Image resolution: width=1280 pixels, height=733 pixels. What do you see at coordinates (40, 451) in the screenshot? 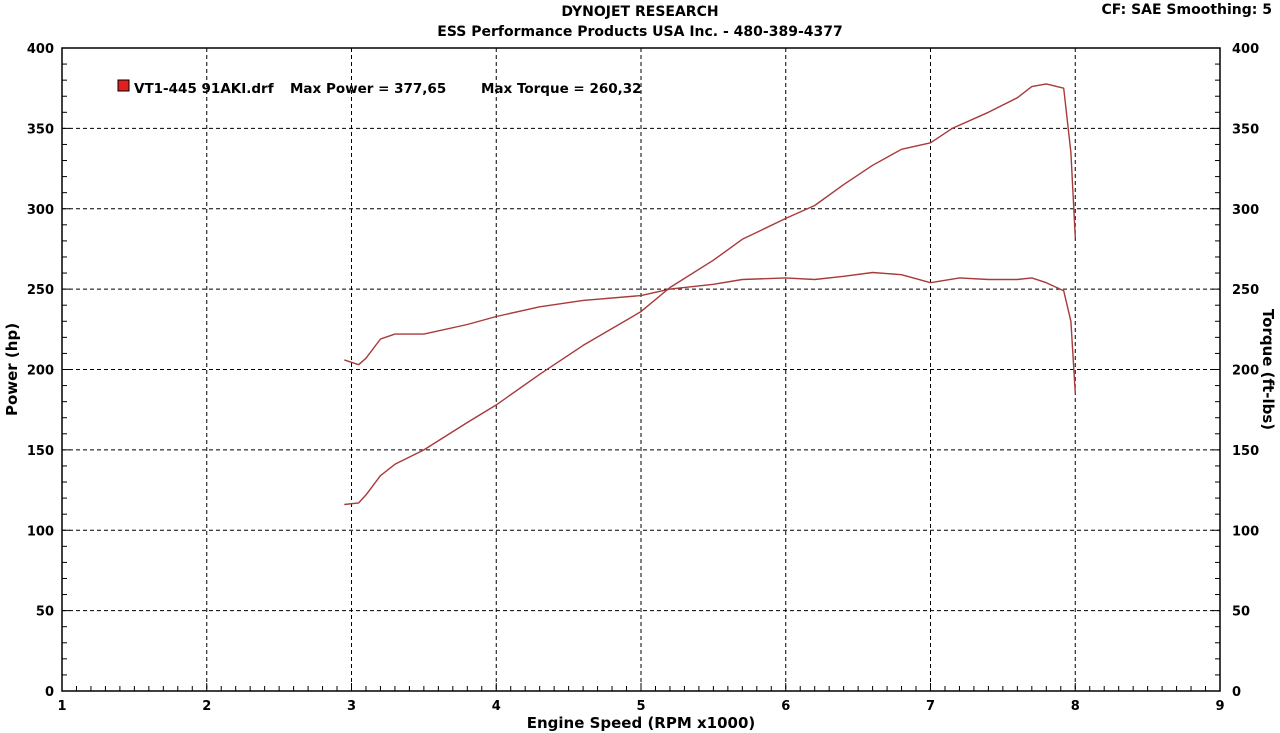
I see `y-tick-label-left: 150` at bounding box center [40, 451].